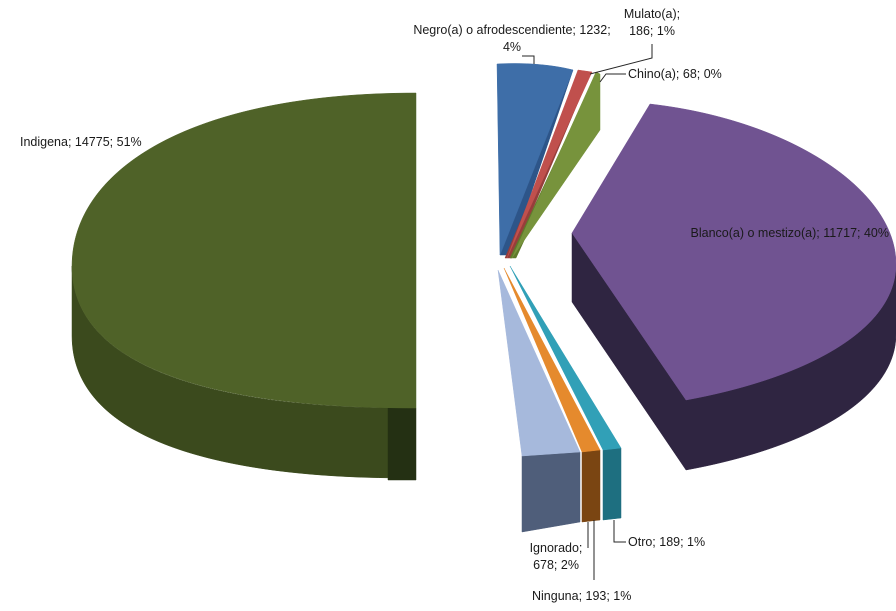 The width and height of the screenshot is (896, 611). Describe the element at coordinates (619, 531) in the screenshot. I see `leader-line-otro` at that location.